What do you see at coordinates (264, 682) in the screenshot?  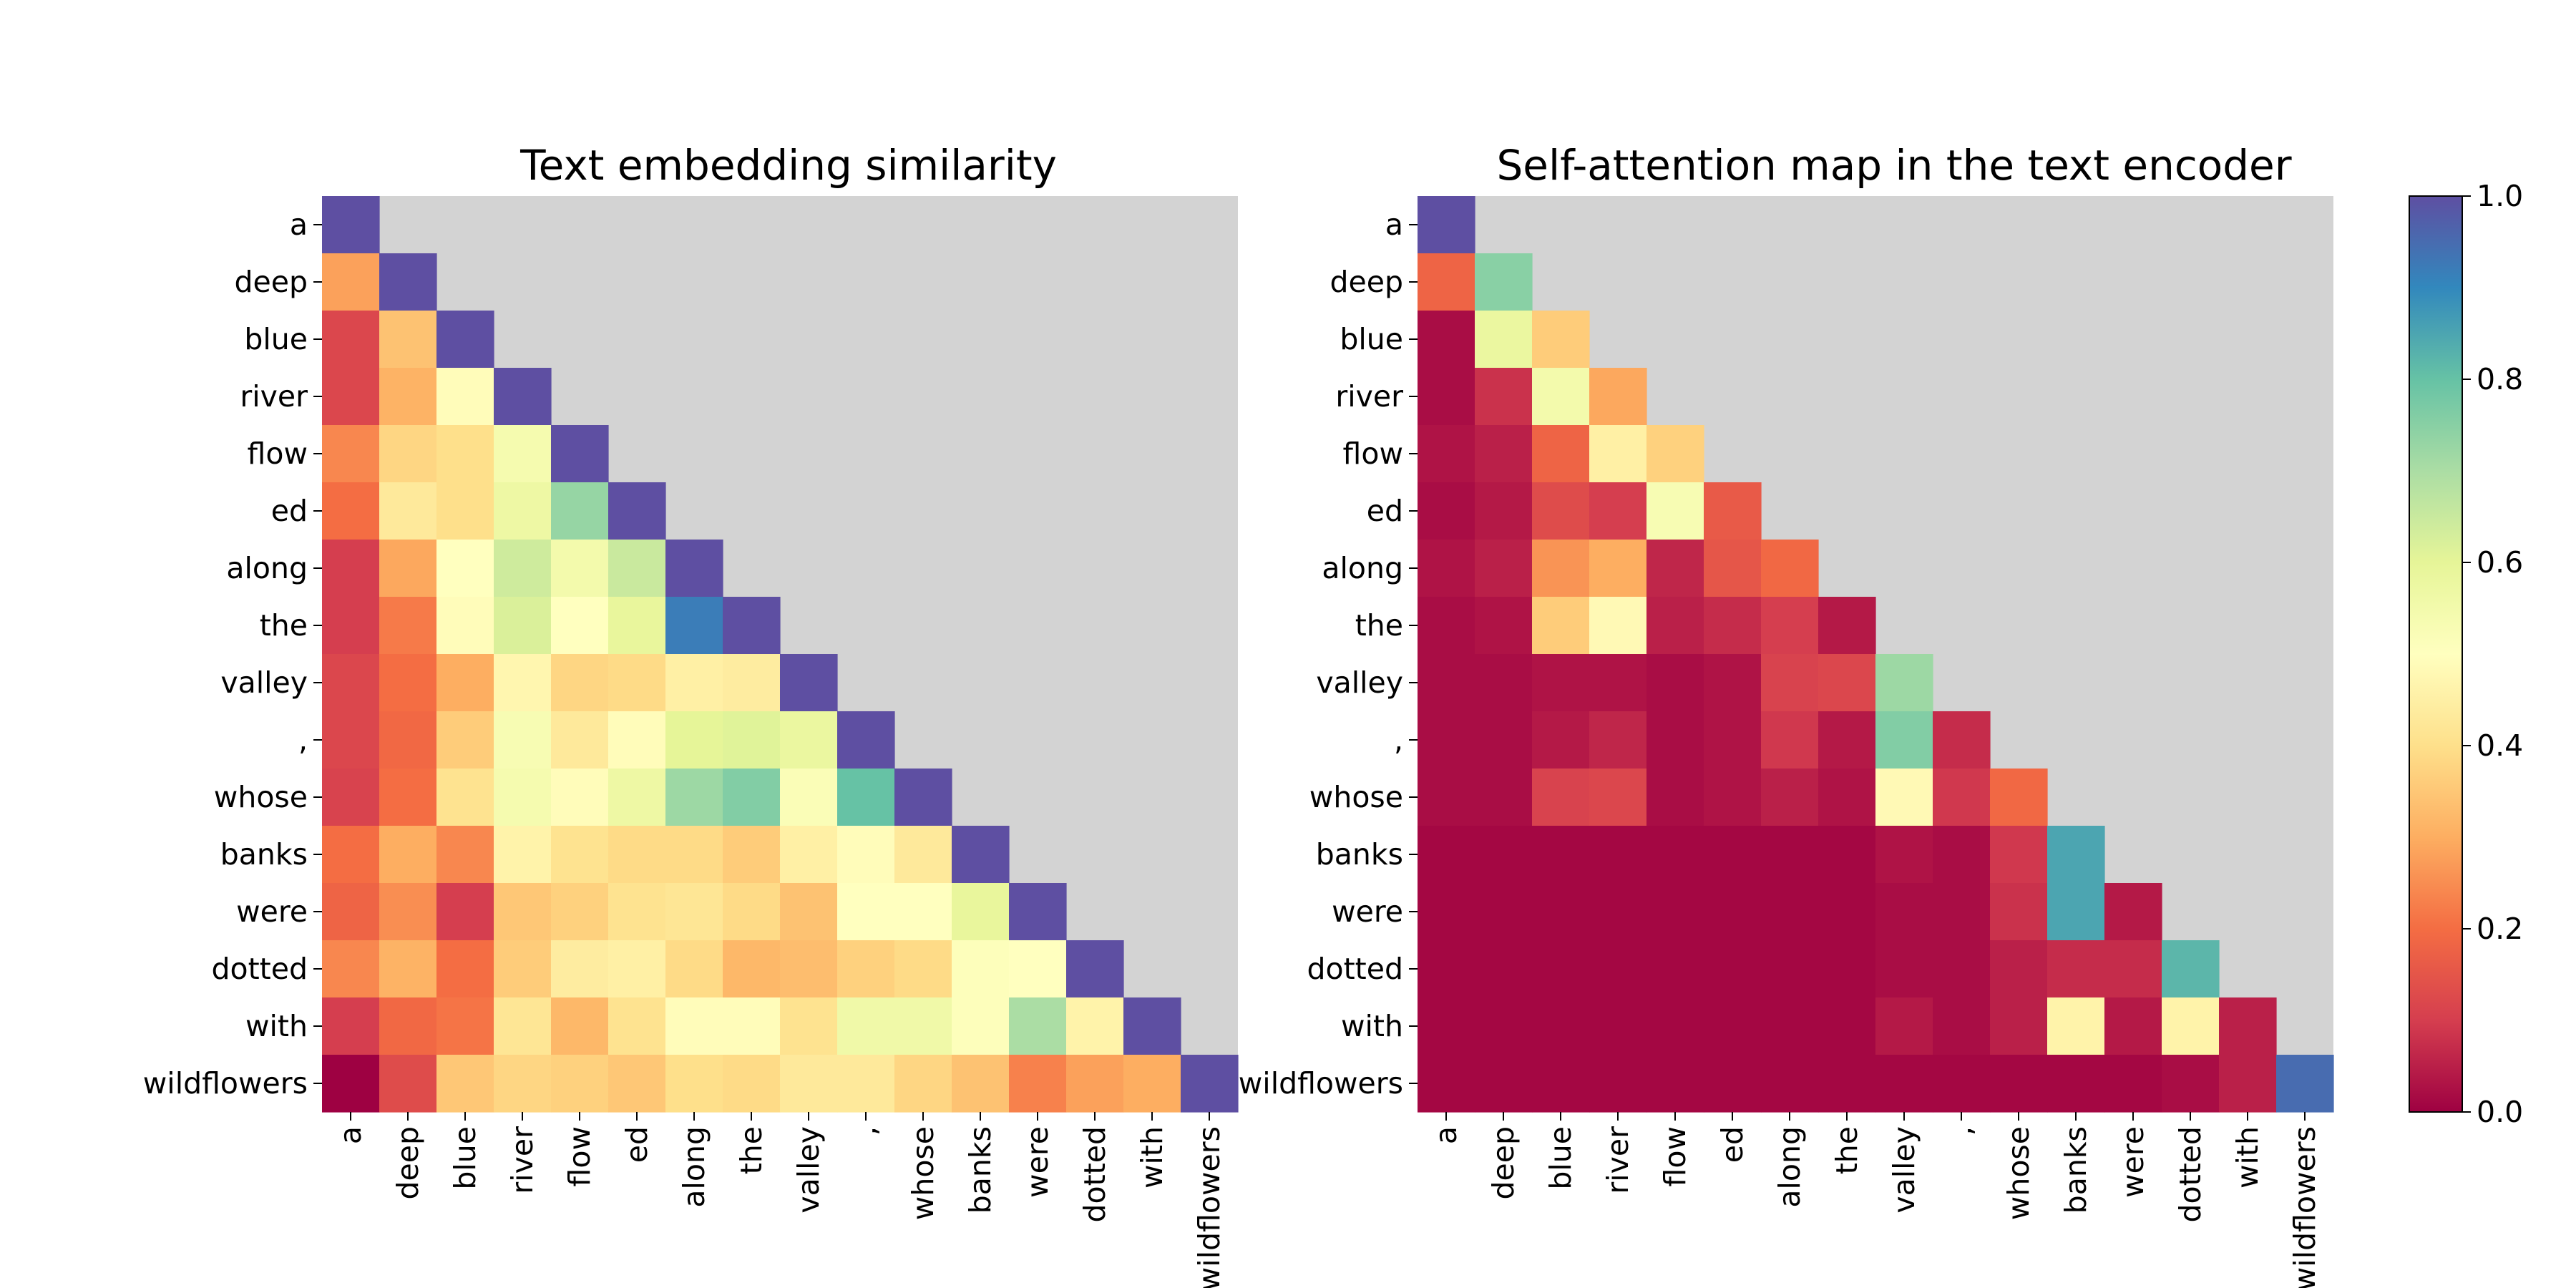 I see `y-tick-label: valley` at bounding box center [264, 682].